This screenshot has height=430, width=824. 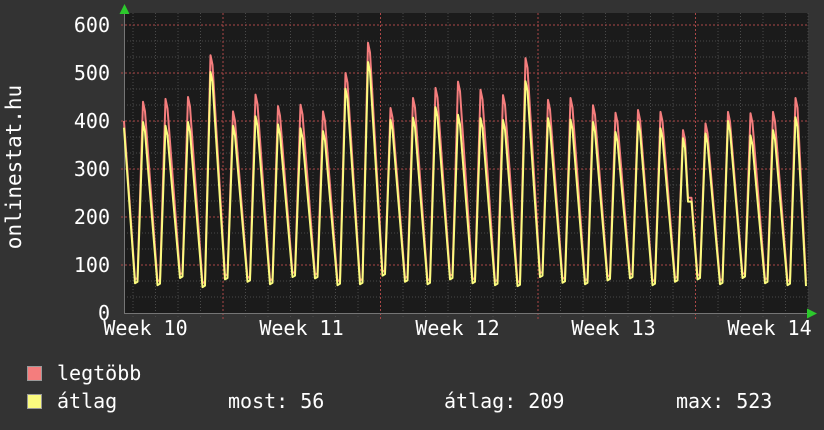 What do you see at coordinates (301, 328) in the screenshot?
I see `x-tick-label: Week 11` at bounding box center [301, 328].